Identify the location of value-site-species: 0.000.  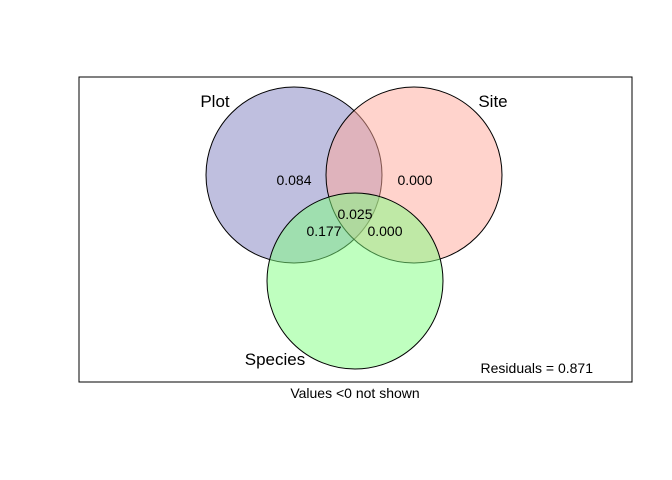
(384, 231).